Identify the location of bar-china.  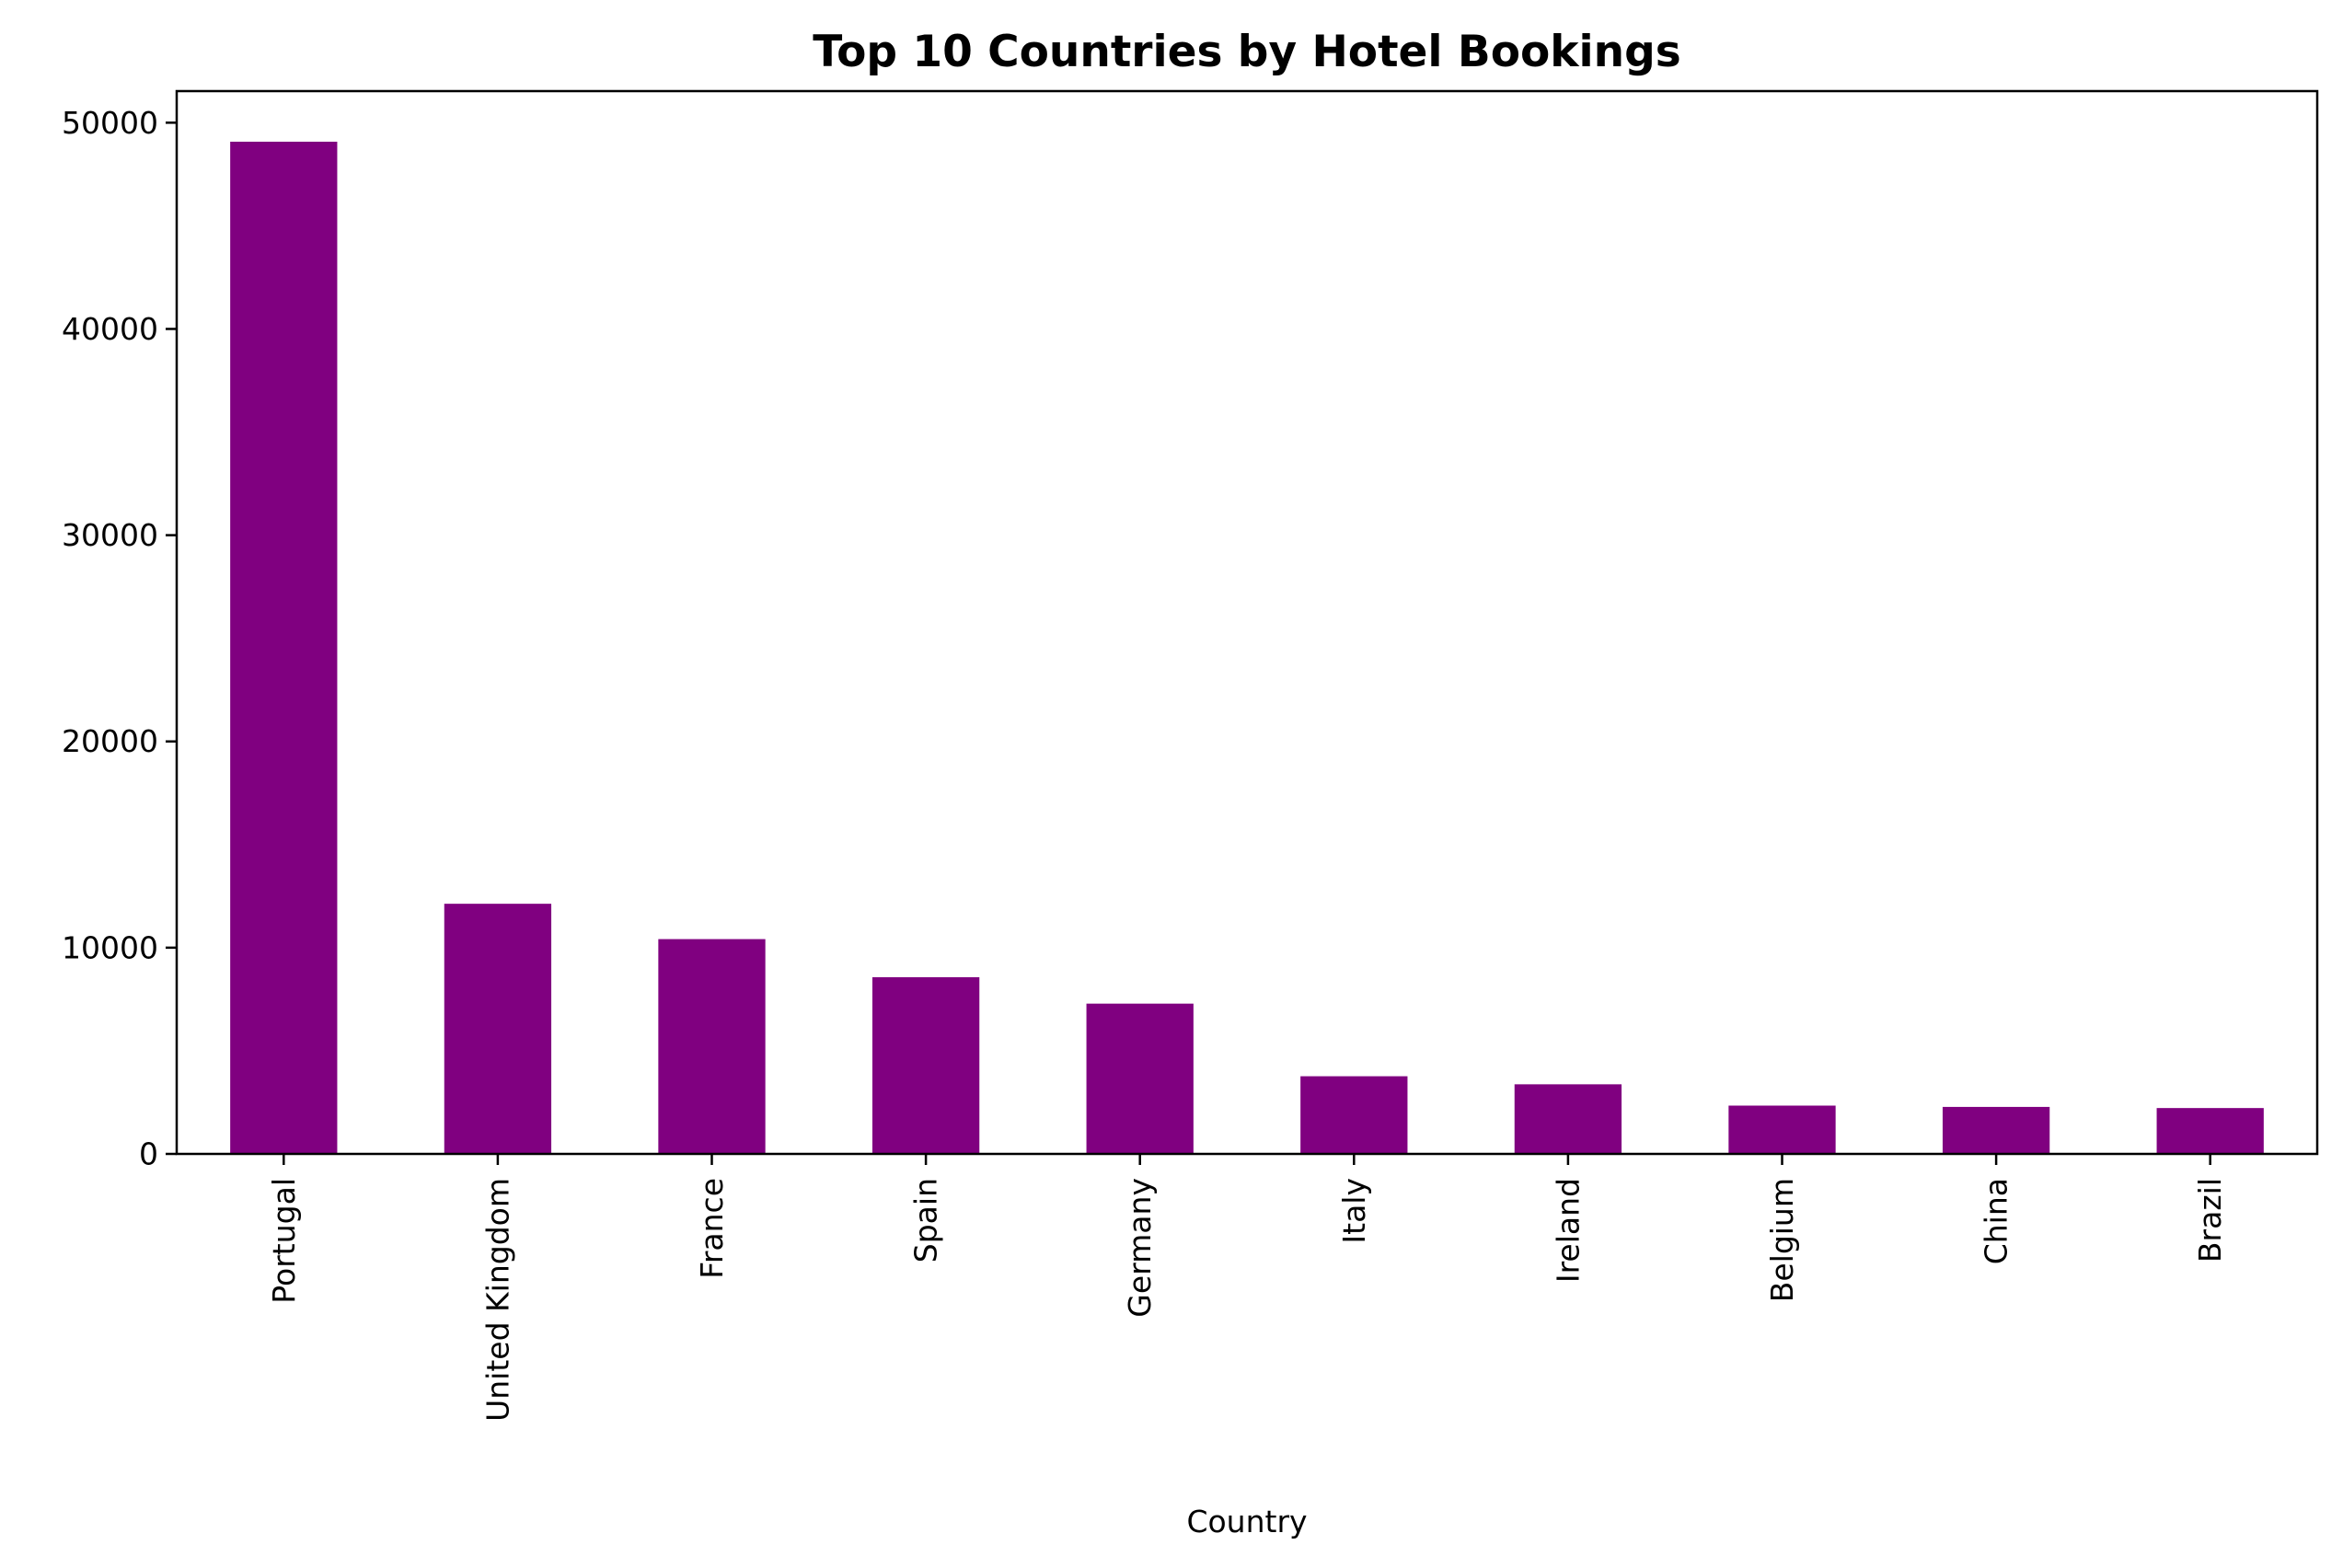
(1996, 1130).